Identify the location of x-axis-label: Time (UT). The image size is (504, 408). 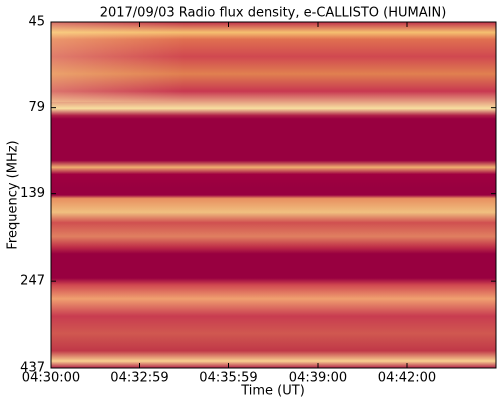
(272, 391).